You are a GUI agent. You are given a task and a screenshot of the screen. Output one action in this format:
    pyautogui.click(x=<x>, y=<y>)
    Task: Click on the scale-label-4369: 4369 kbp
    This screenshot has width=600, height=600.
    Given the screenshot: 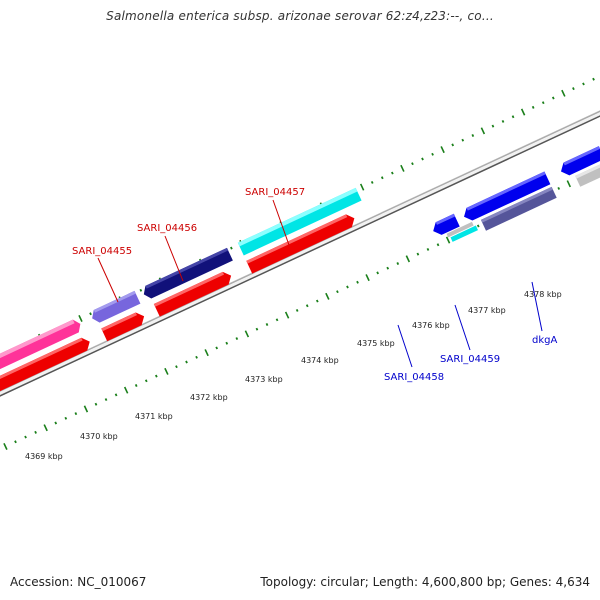 What is the action you would take?
    pyautogui.click(x=44, y=456)
    